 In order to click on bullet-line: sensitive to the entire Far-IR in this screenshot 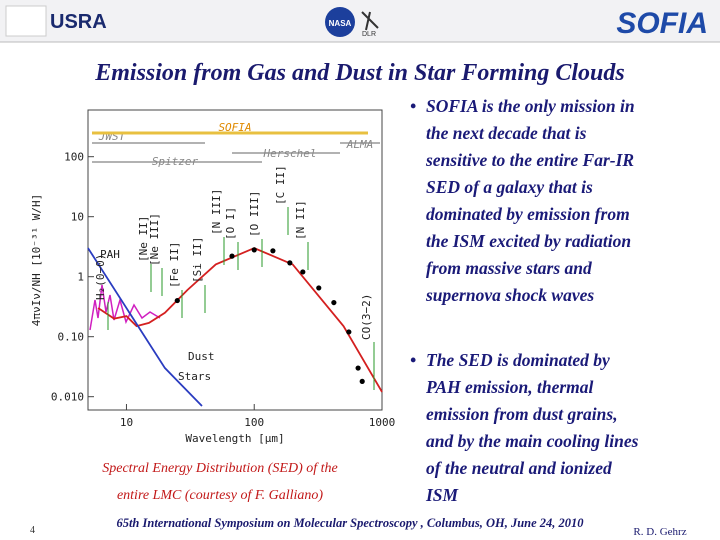, I will do `click(529, 160)`.